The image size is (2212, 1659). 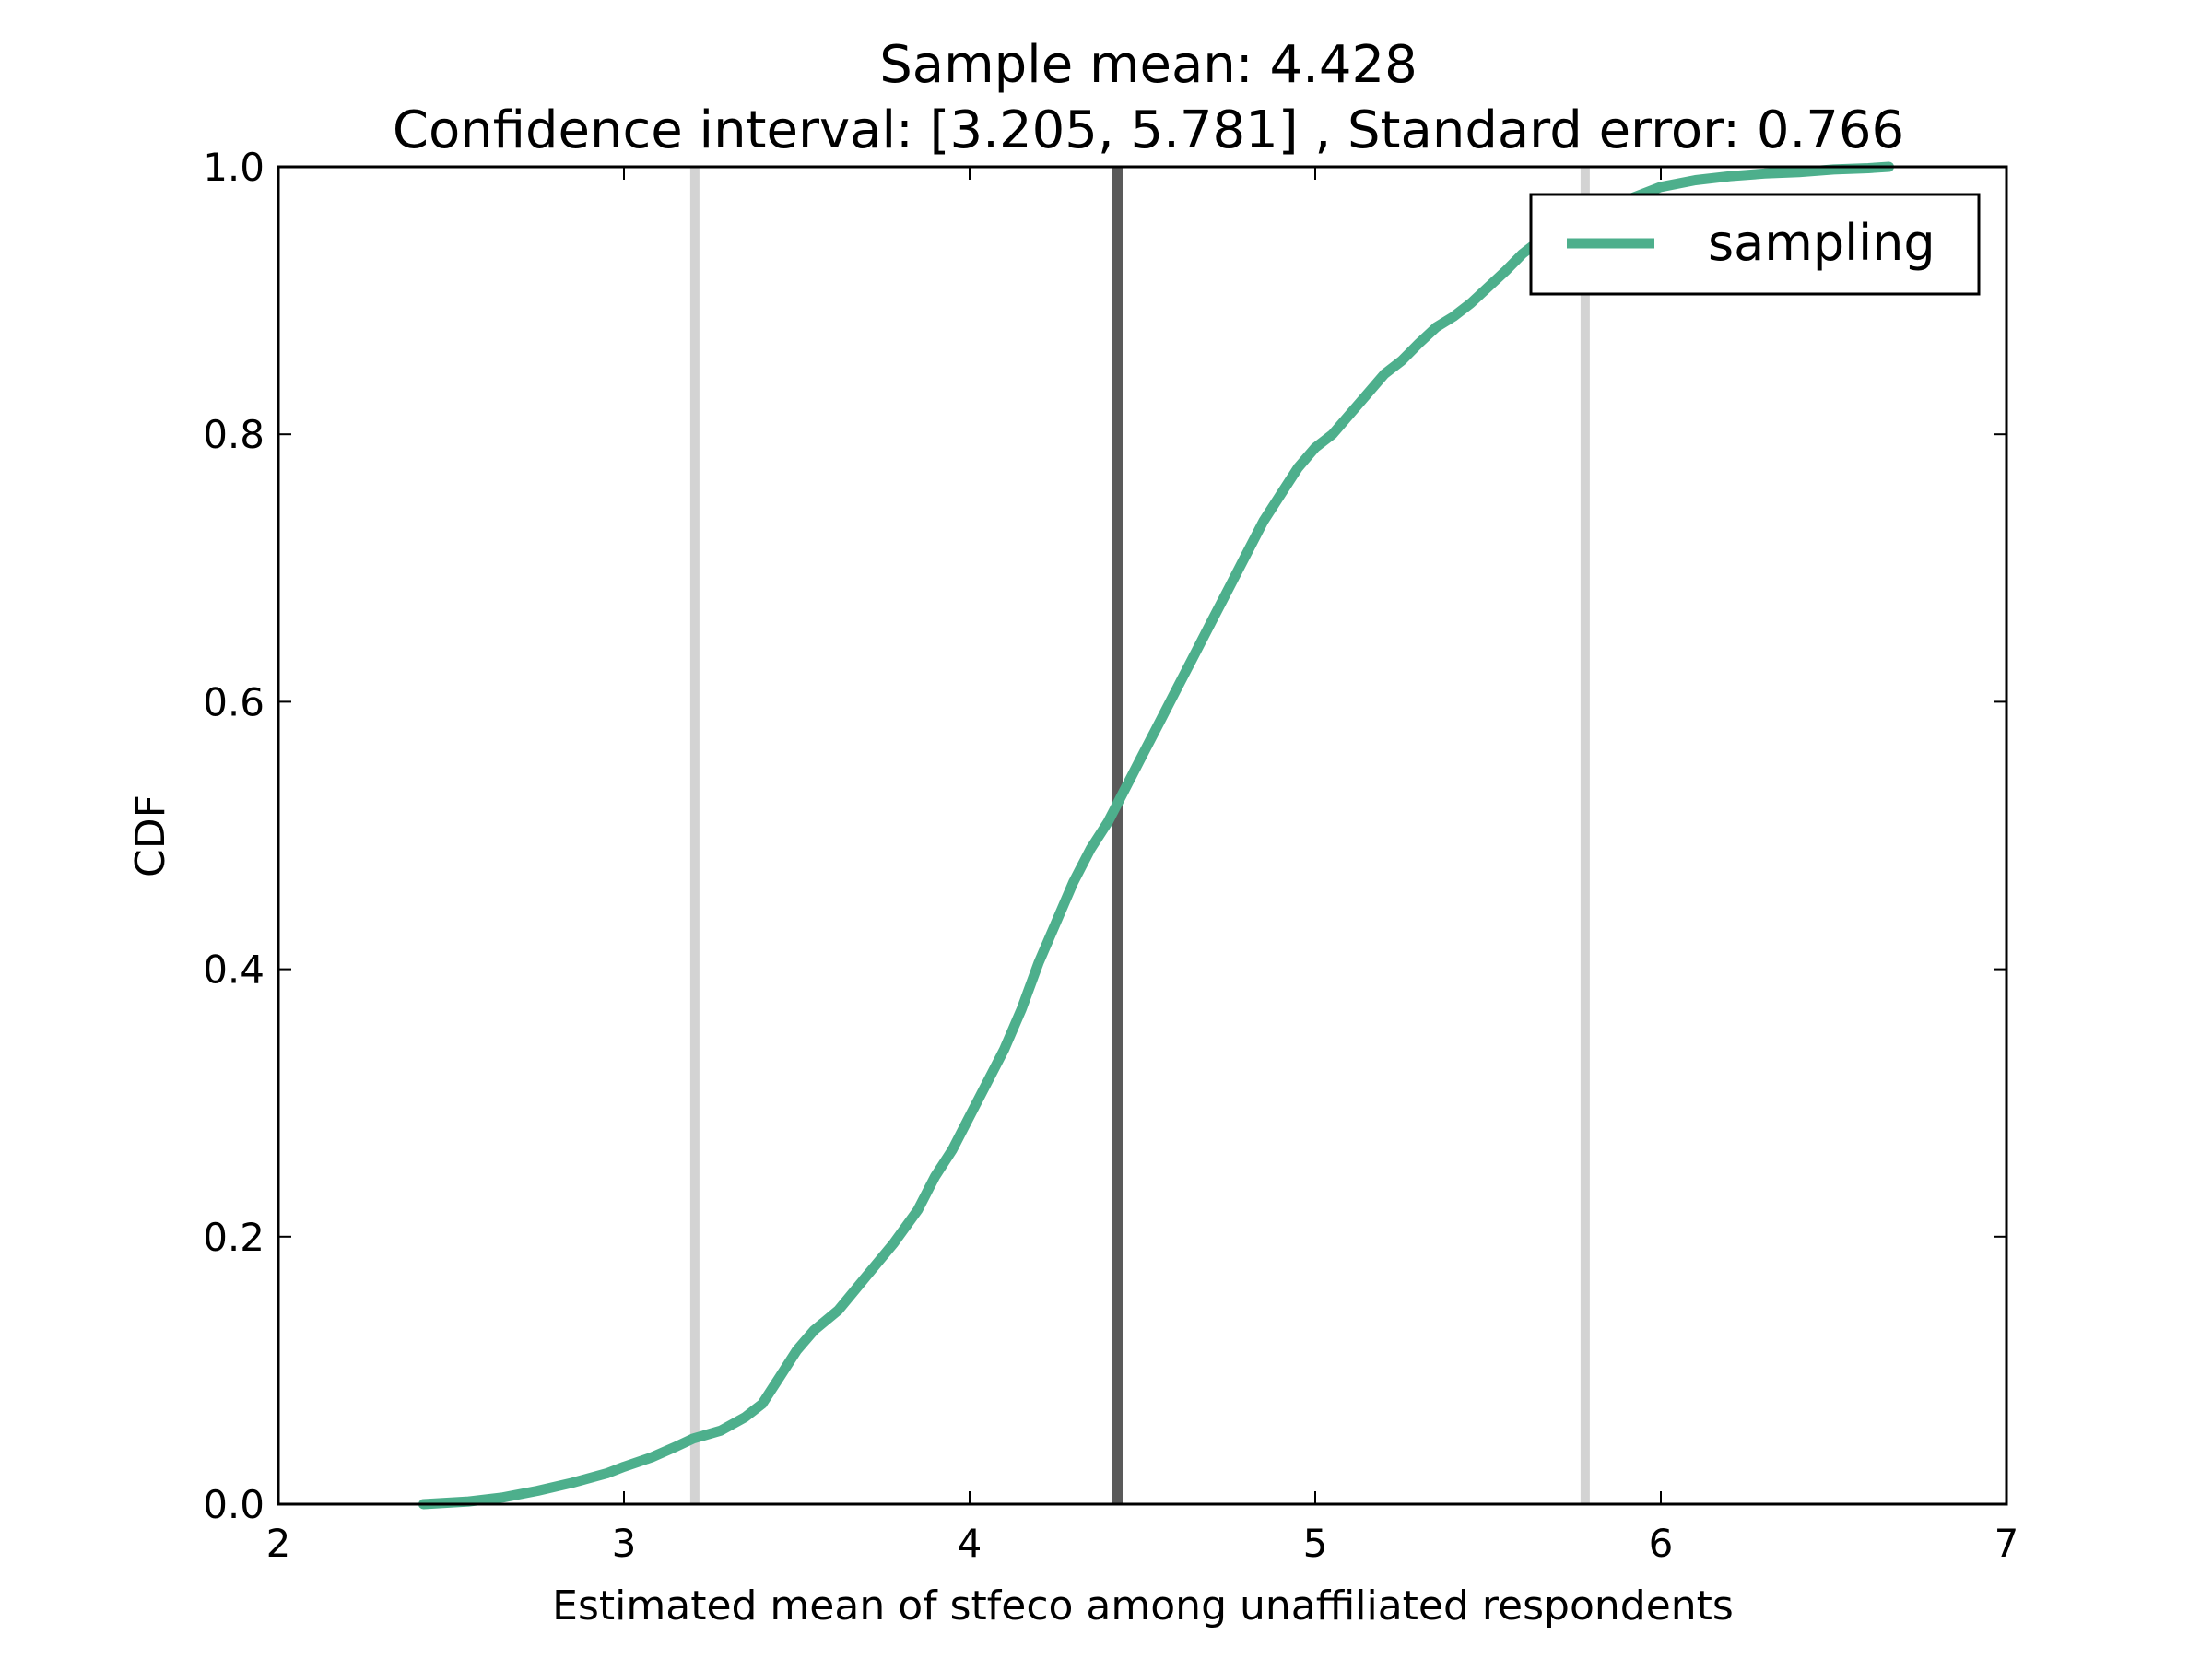 I want to click on y-tick-label: 1.0, so click(x=234, y=167).